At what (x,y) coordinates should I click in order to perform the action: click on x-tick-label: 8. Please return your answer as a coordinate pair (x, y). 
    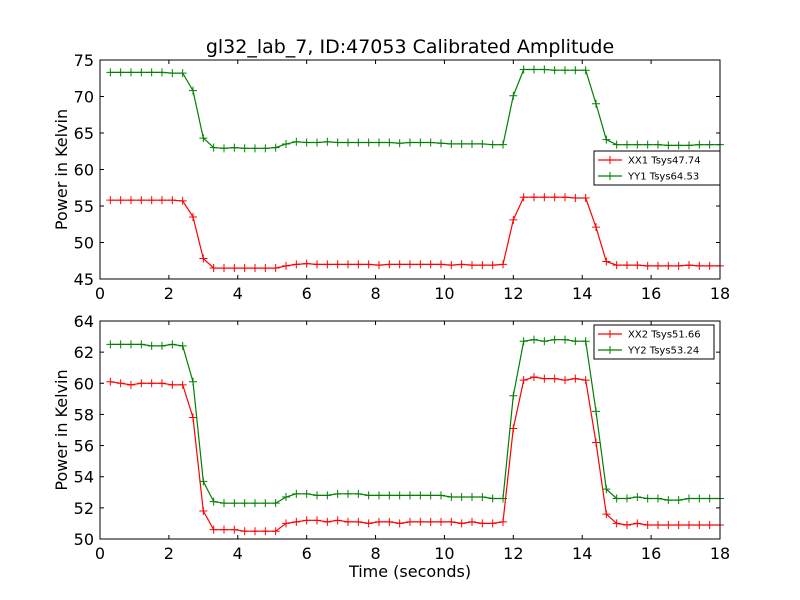
    Looking at the image, I should click on (375, 293).